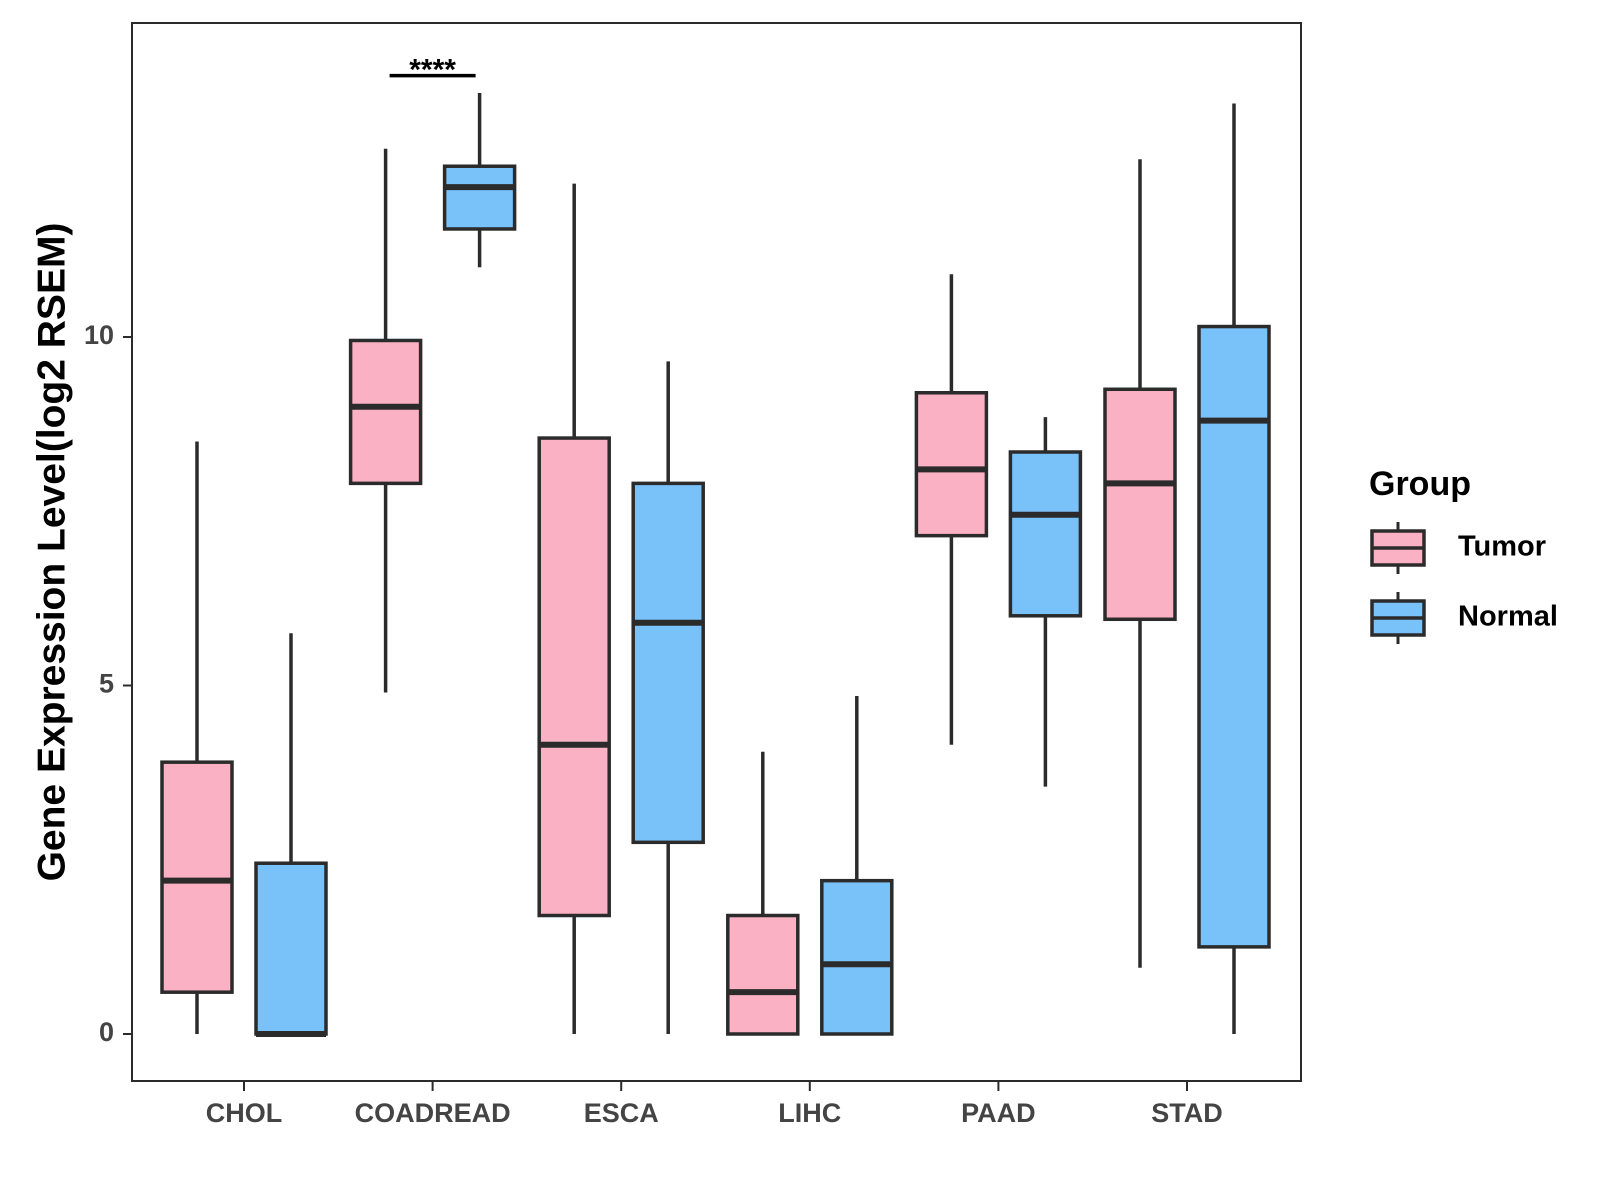  What do you see at coordinates (857, 865) in the screenshot?
I see `box-normal-lihc` at bounding box center [857, 865].